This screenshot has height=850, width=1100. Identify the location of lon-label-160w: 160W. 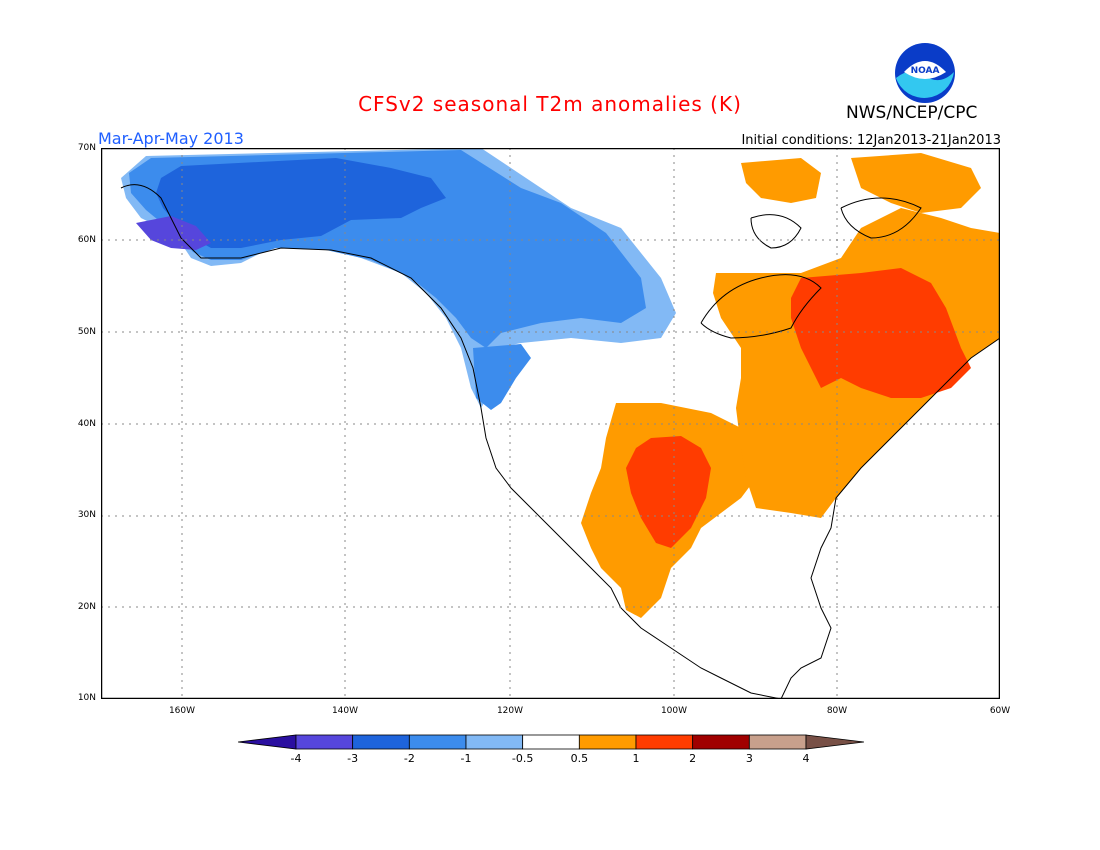
(182, 711).